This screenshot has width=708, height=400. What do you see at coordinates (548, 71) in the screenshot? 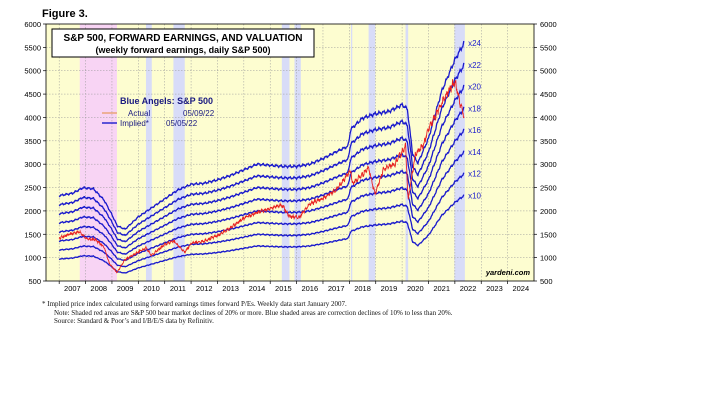
I see `y-tick-label-right: 5000` at bounding box center [548, 71].